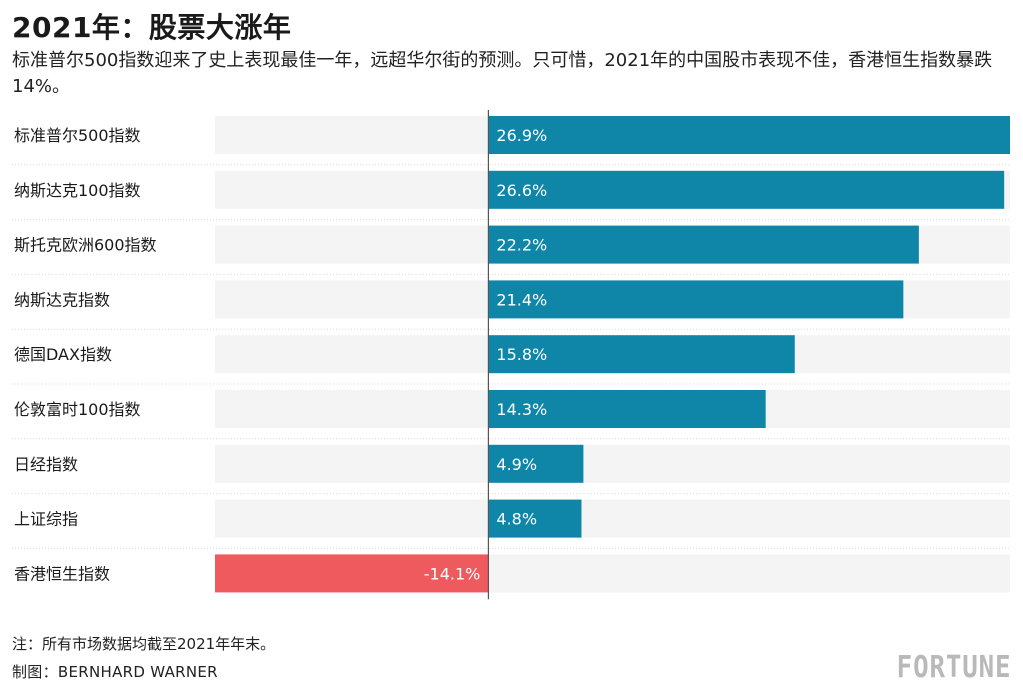 The image size is (1023, 700). What do you see at coordinates (516, 464) in the screenshot?
I see `value-label: 4.9%` at bounding box center [516, 464].